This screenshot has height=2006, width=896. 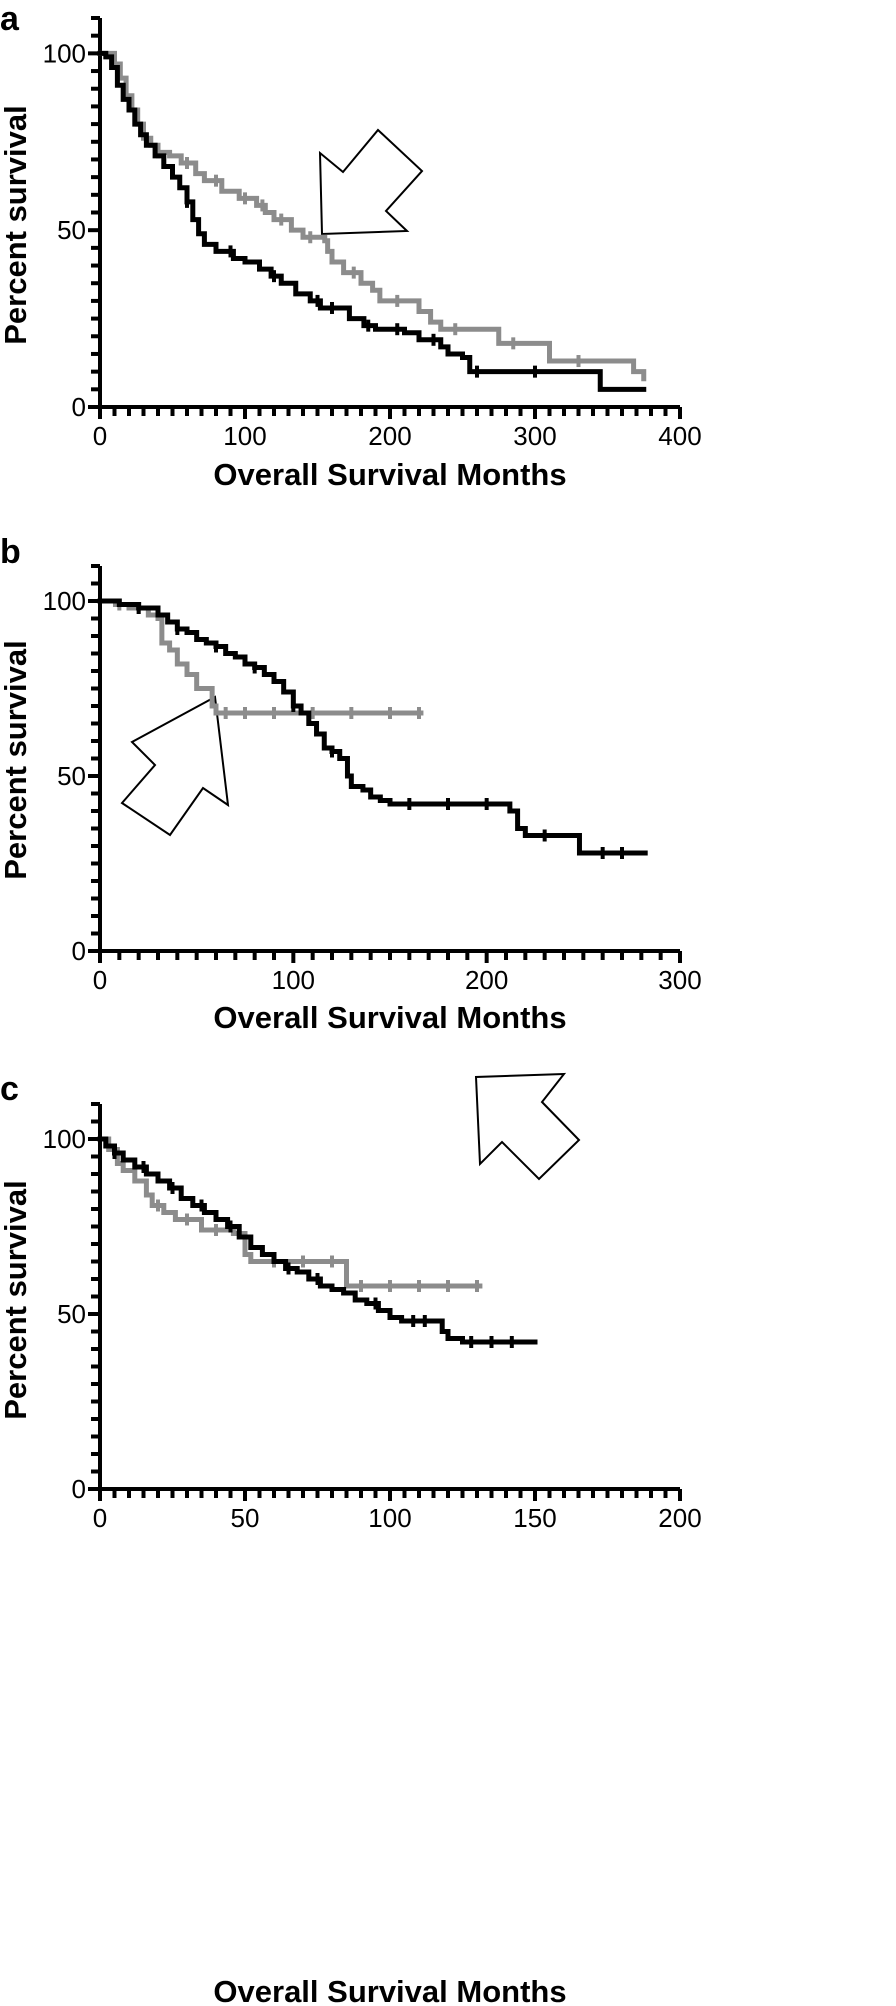 I want to click on panel-c-series-0-line, so click(x=317, y=1240).